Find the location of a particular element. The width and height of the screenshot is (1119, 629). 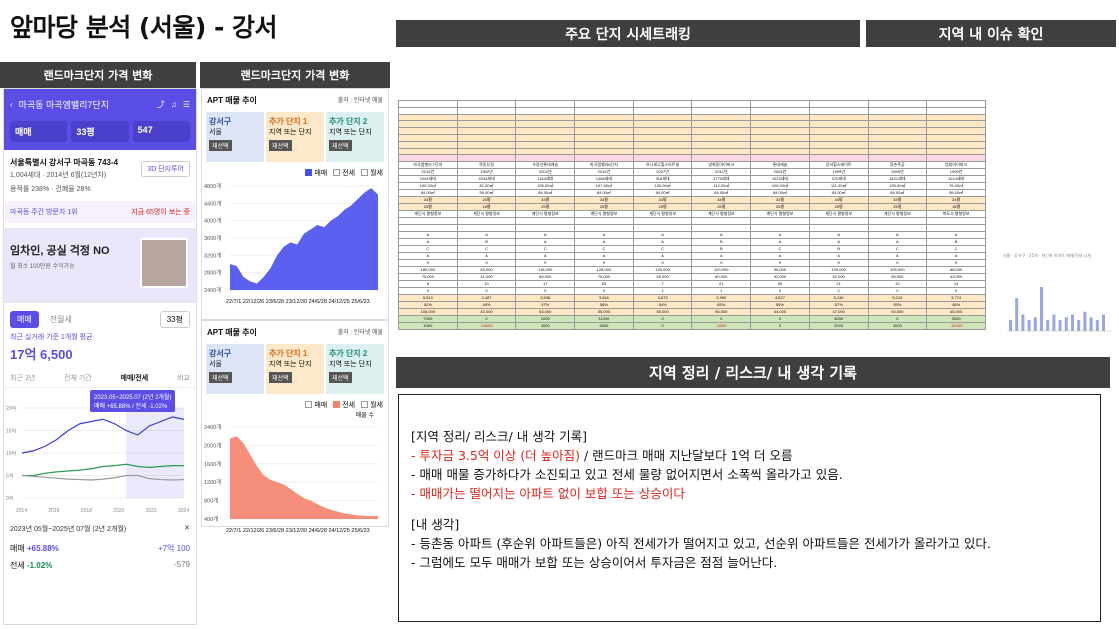

table-cell: 0 is located at coordinates (662, 318).